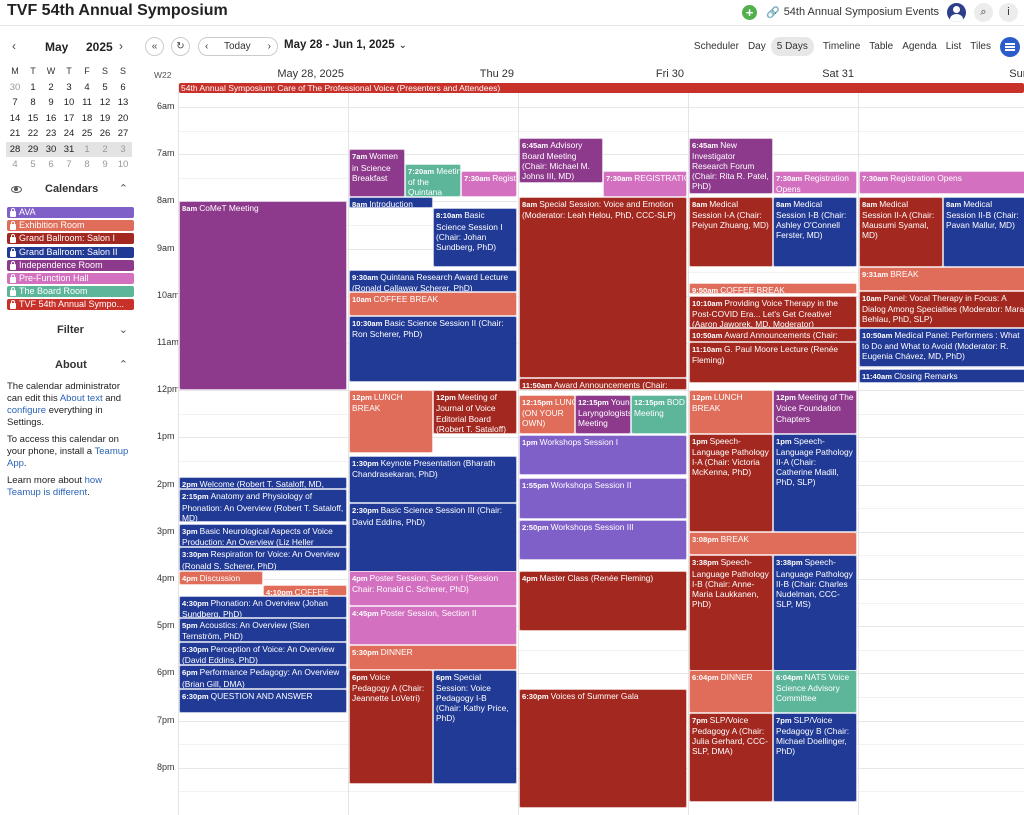 The width and height of the screenshot is (1024, 815). I want to click on day-header: Thu 29, so click(496, 74).